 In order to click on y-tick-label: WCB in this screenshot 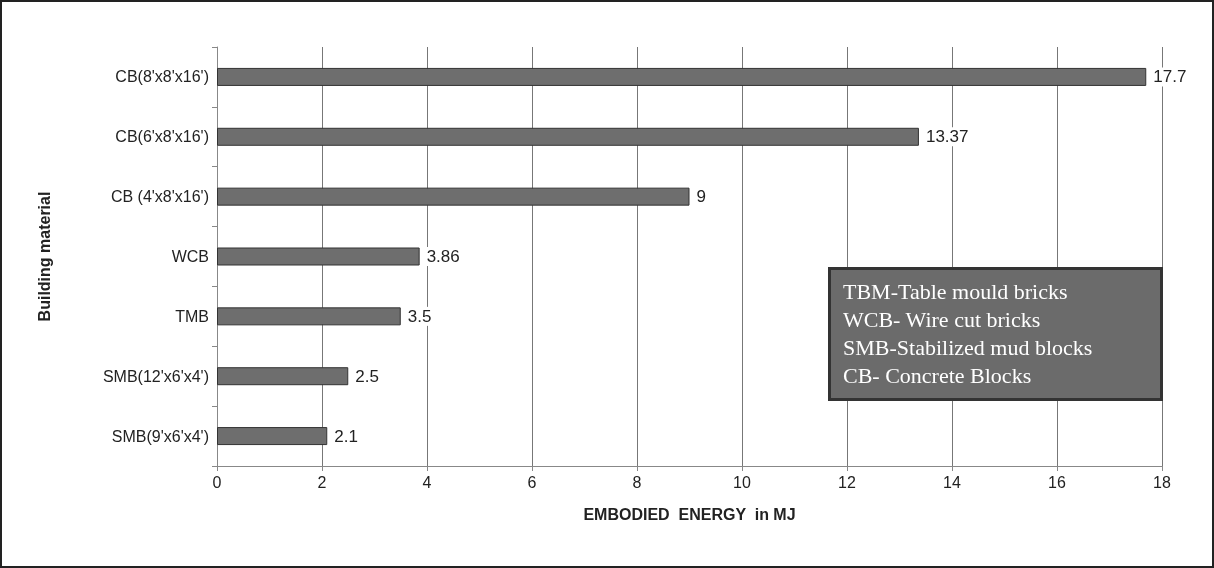, I will do `click(190, 256)`.